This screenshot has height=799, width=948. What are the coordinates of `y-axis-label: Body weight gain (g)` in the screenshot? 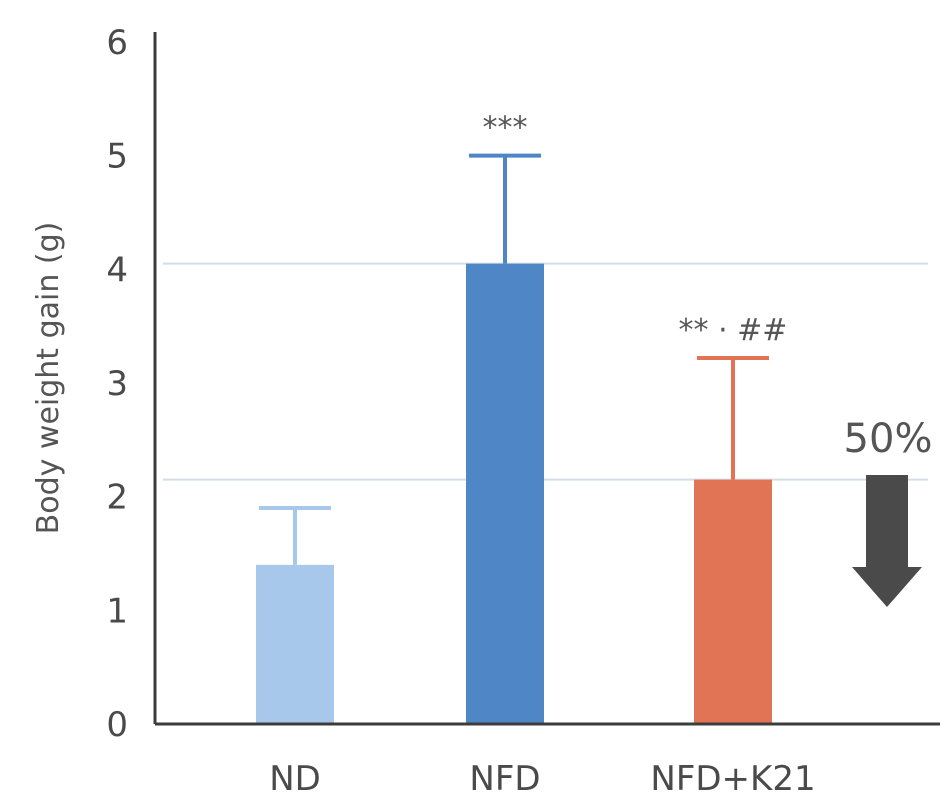 It's located at (48, 378).